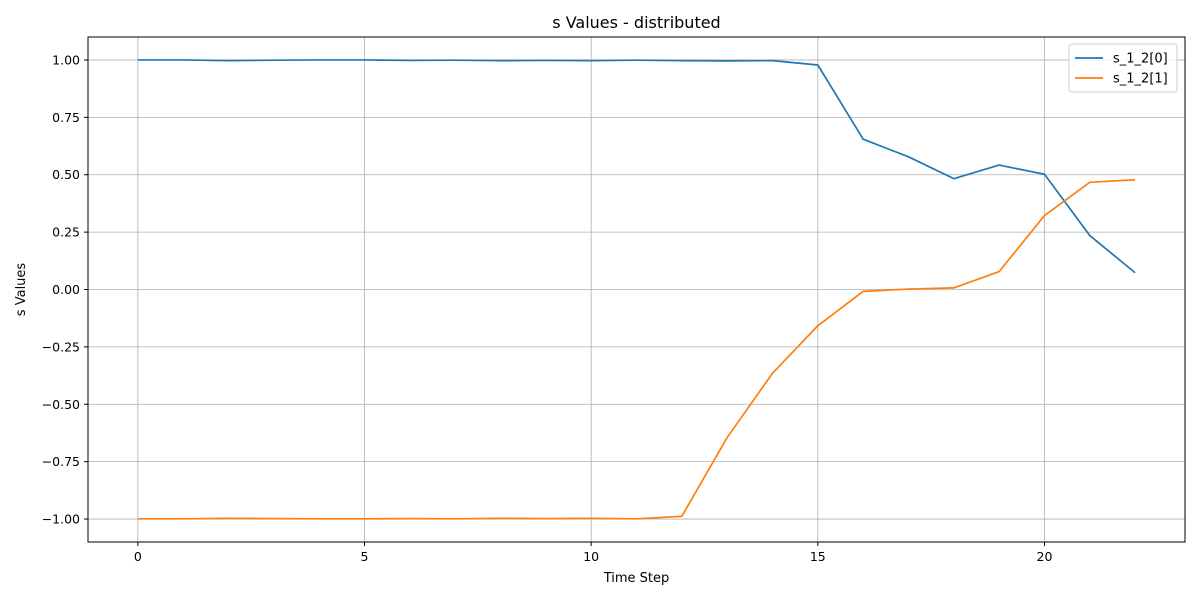 The width and height of the screenshot is (1200, 600). I want to click on legend-label: s_1_2[1], so click(1140, 79).